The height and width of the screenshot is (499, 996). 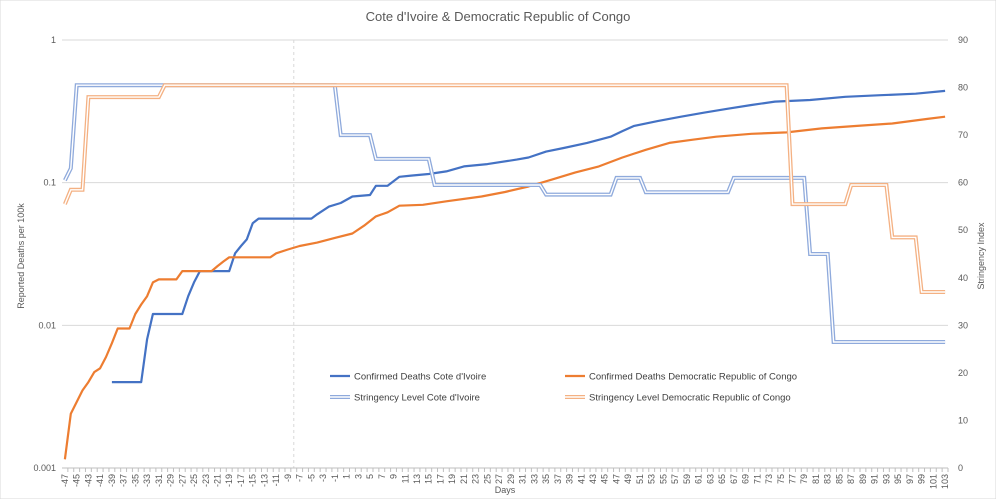 I want to click on x-tick-label: -41, so click(x=100, y=480).